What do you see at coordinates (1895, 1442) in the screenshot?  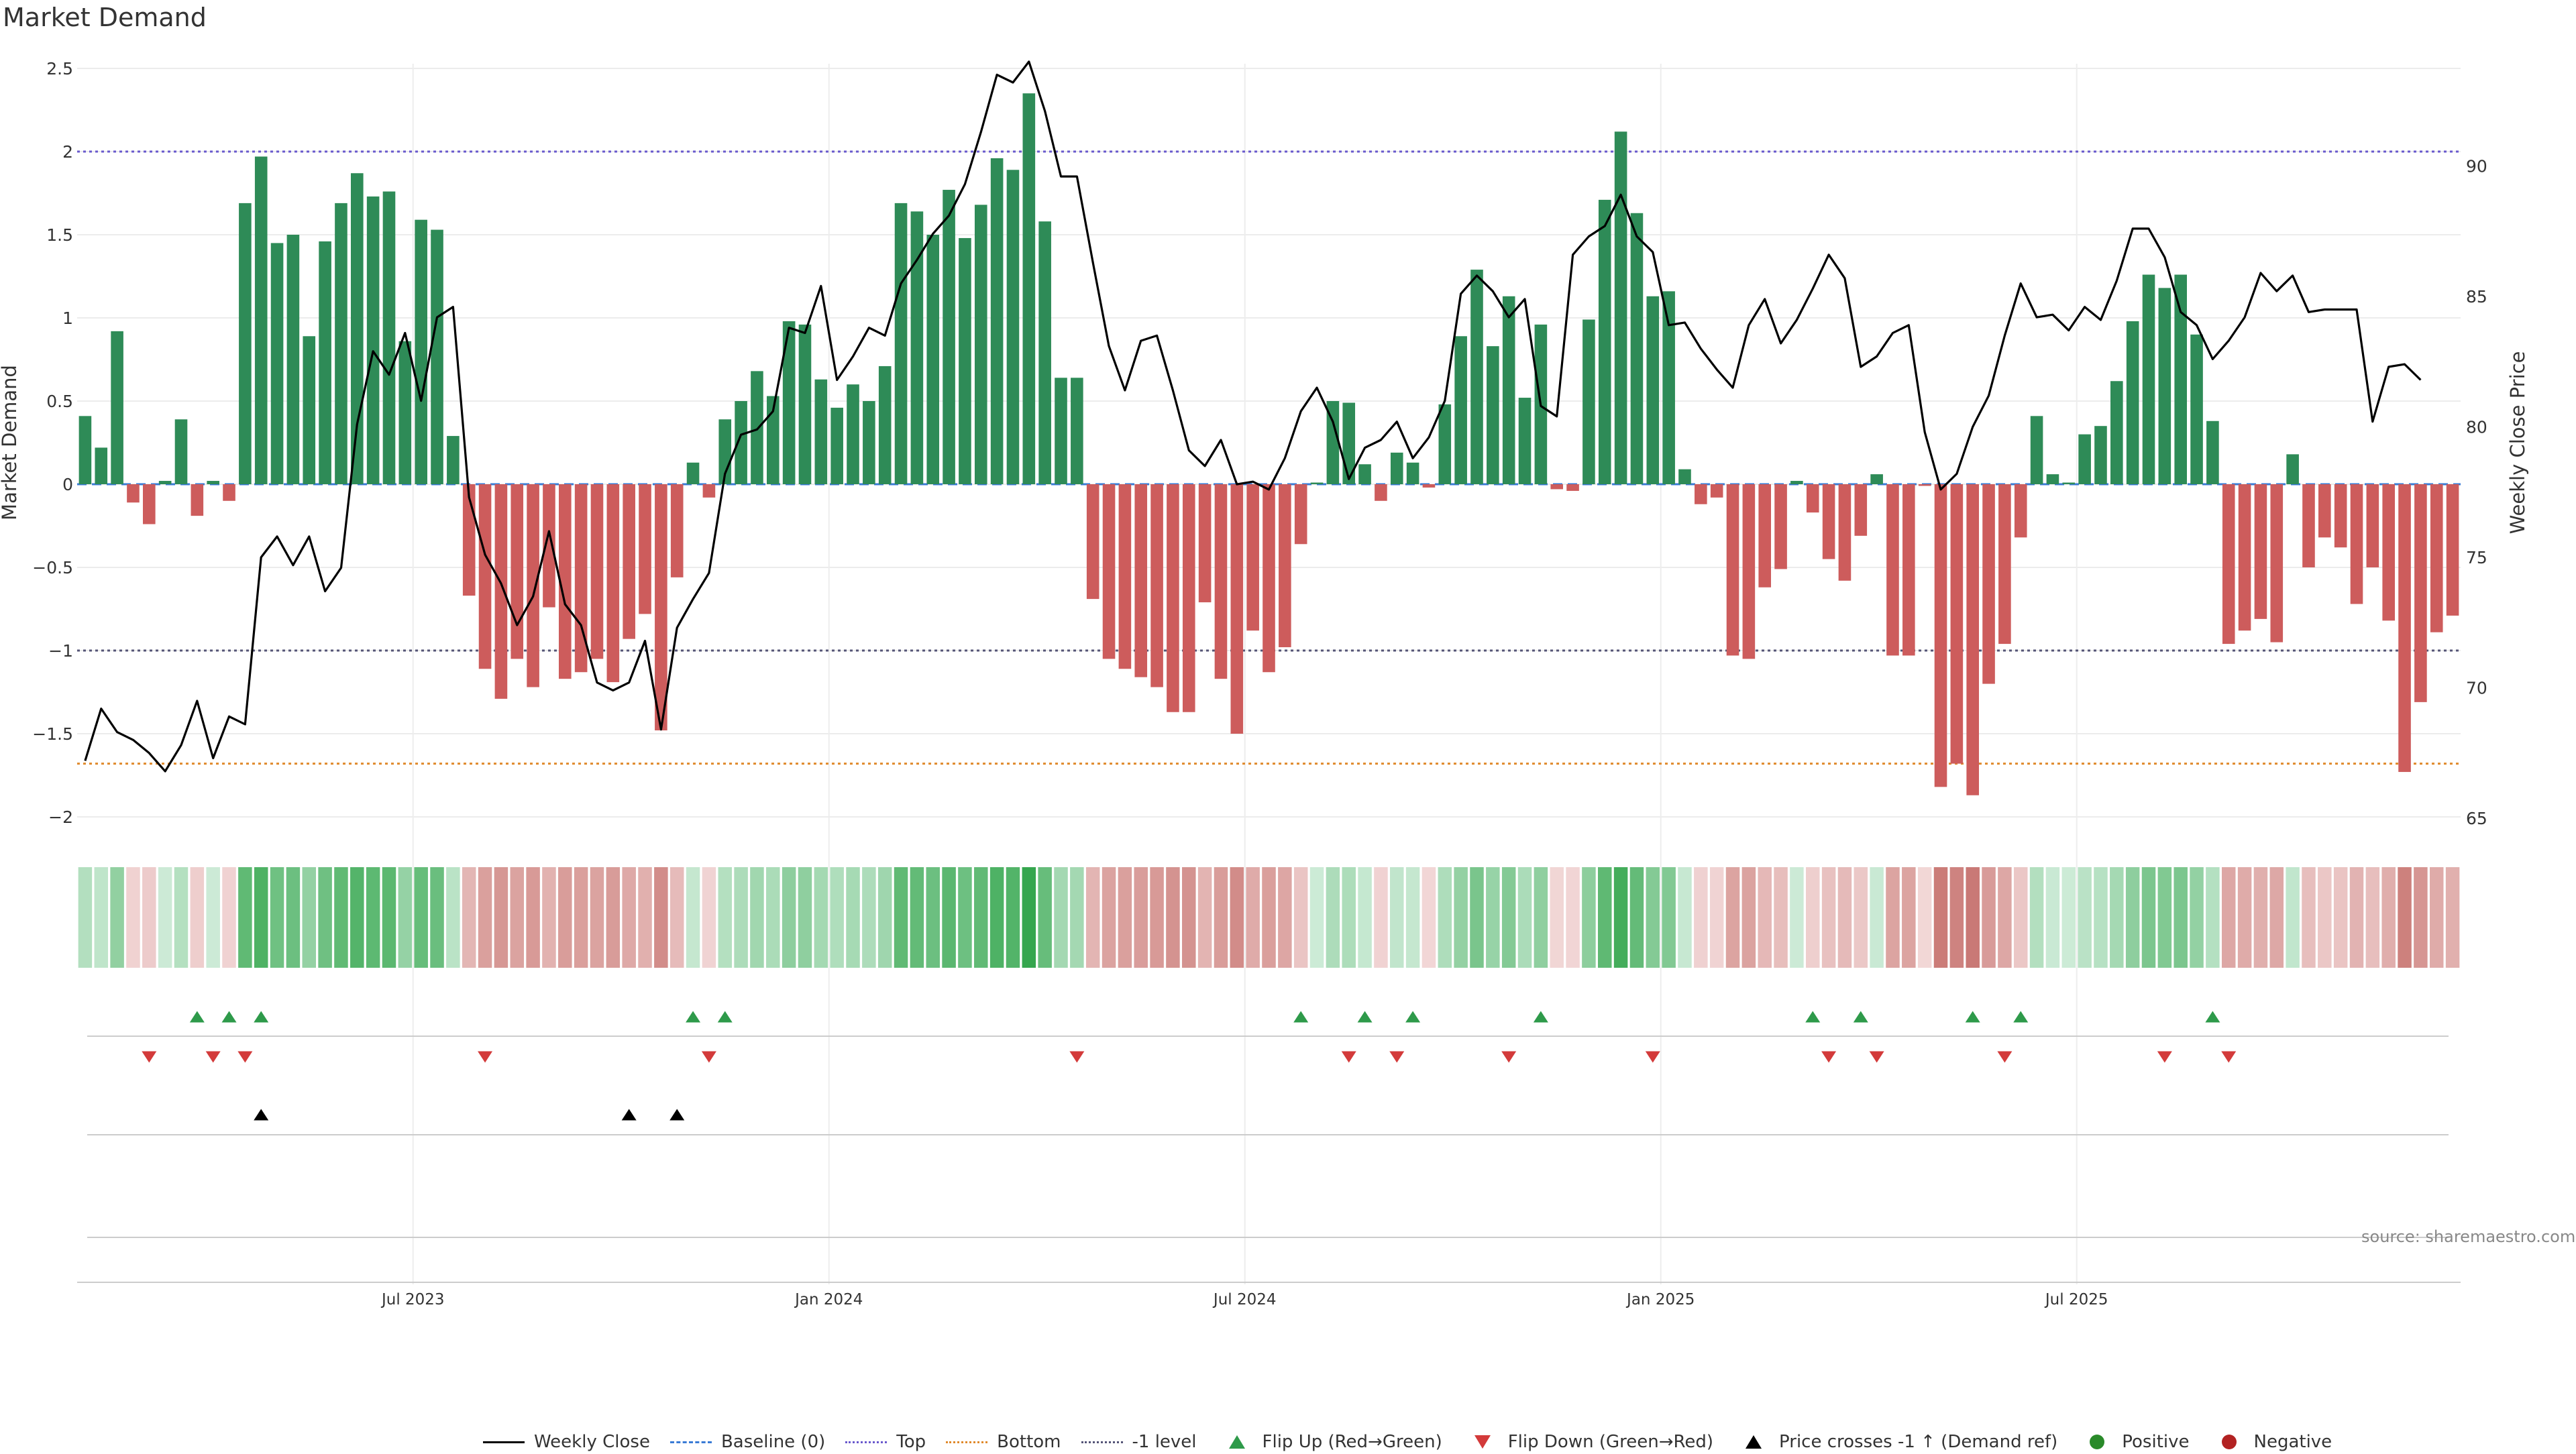 I see `legend-item: Price crosses -1 ↑ (Demand ref)` at bounding box center [1895, 1442].